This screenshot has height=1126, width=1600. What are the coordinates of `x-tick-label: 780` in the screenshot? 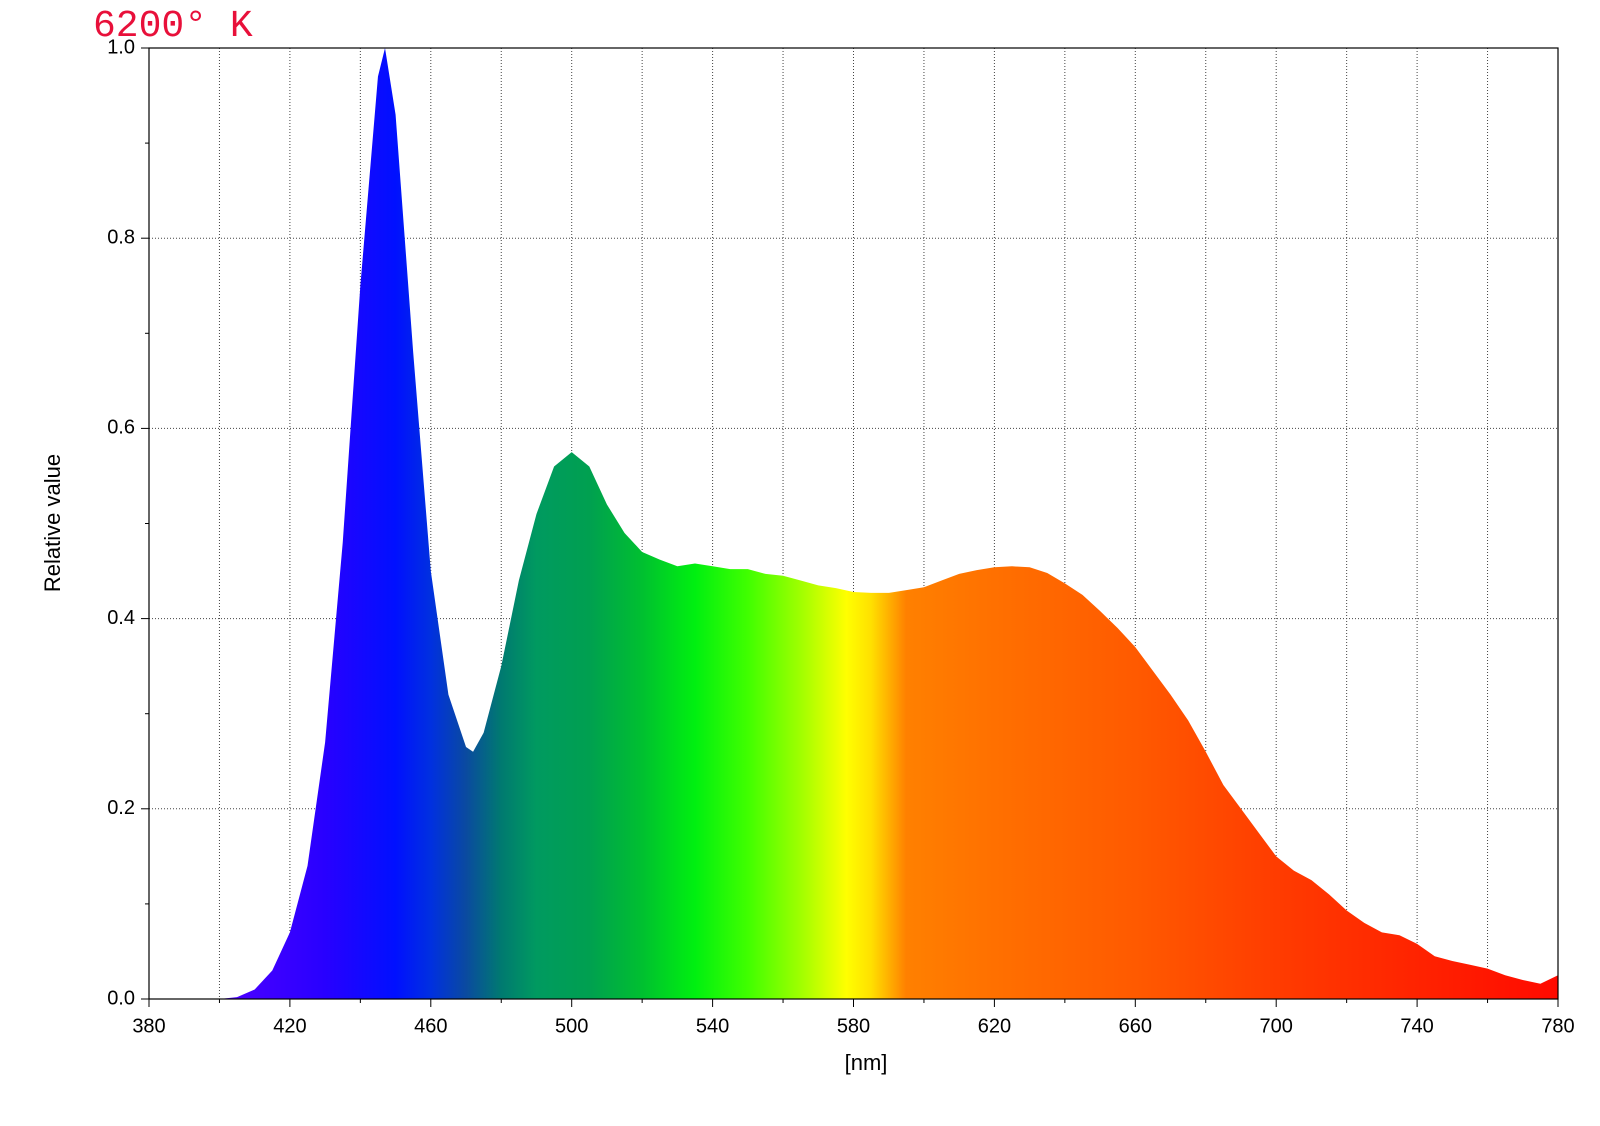 It's located at (1557, 1026).